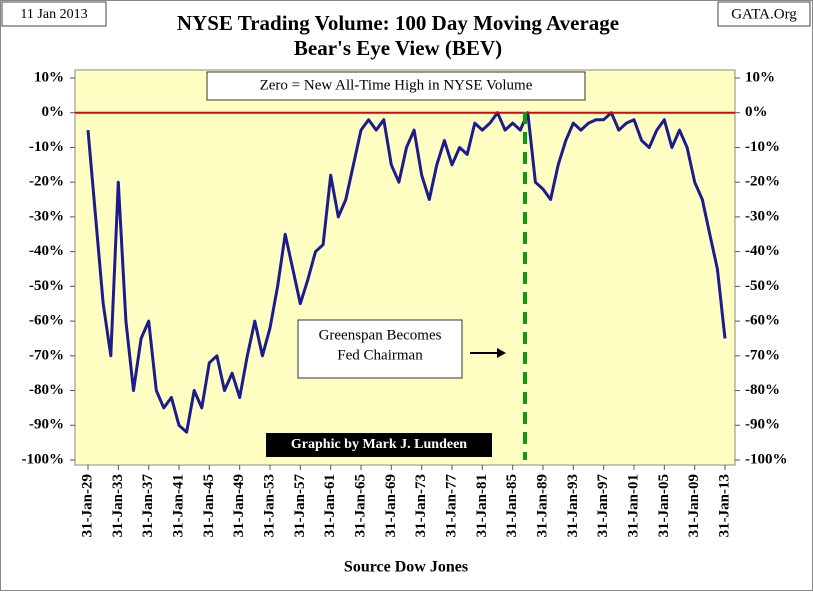  I want to click on y2-tick-label: 0%, so click(756, 112).